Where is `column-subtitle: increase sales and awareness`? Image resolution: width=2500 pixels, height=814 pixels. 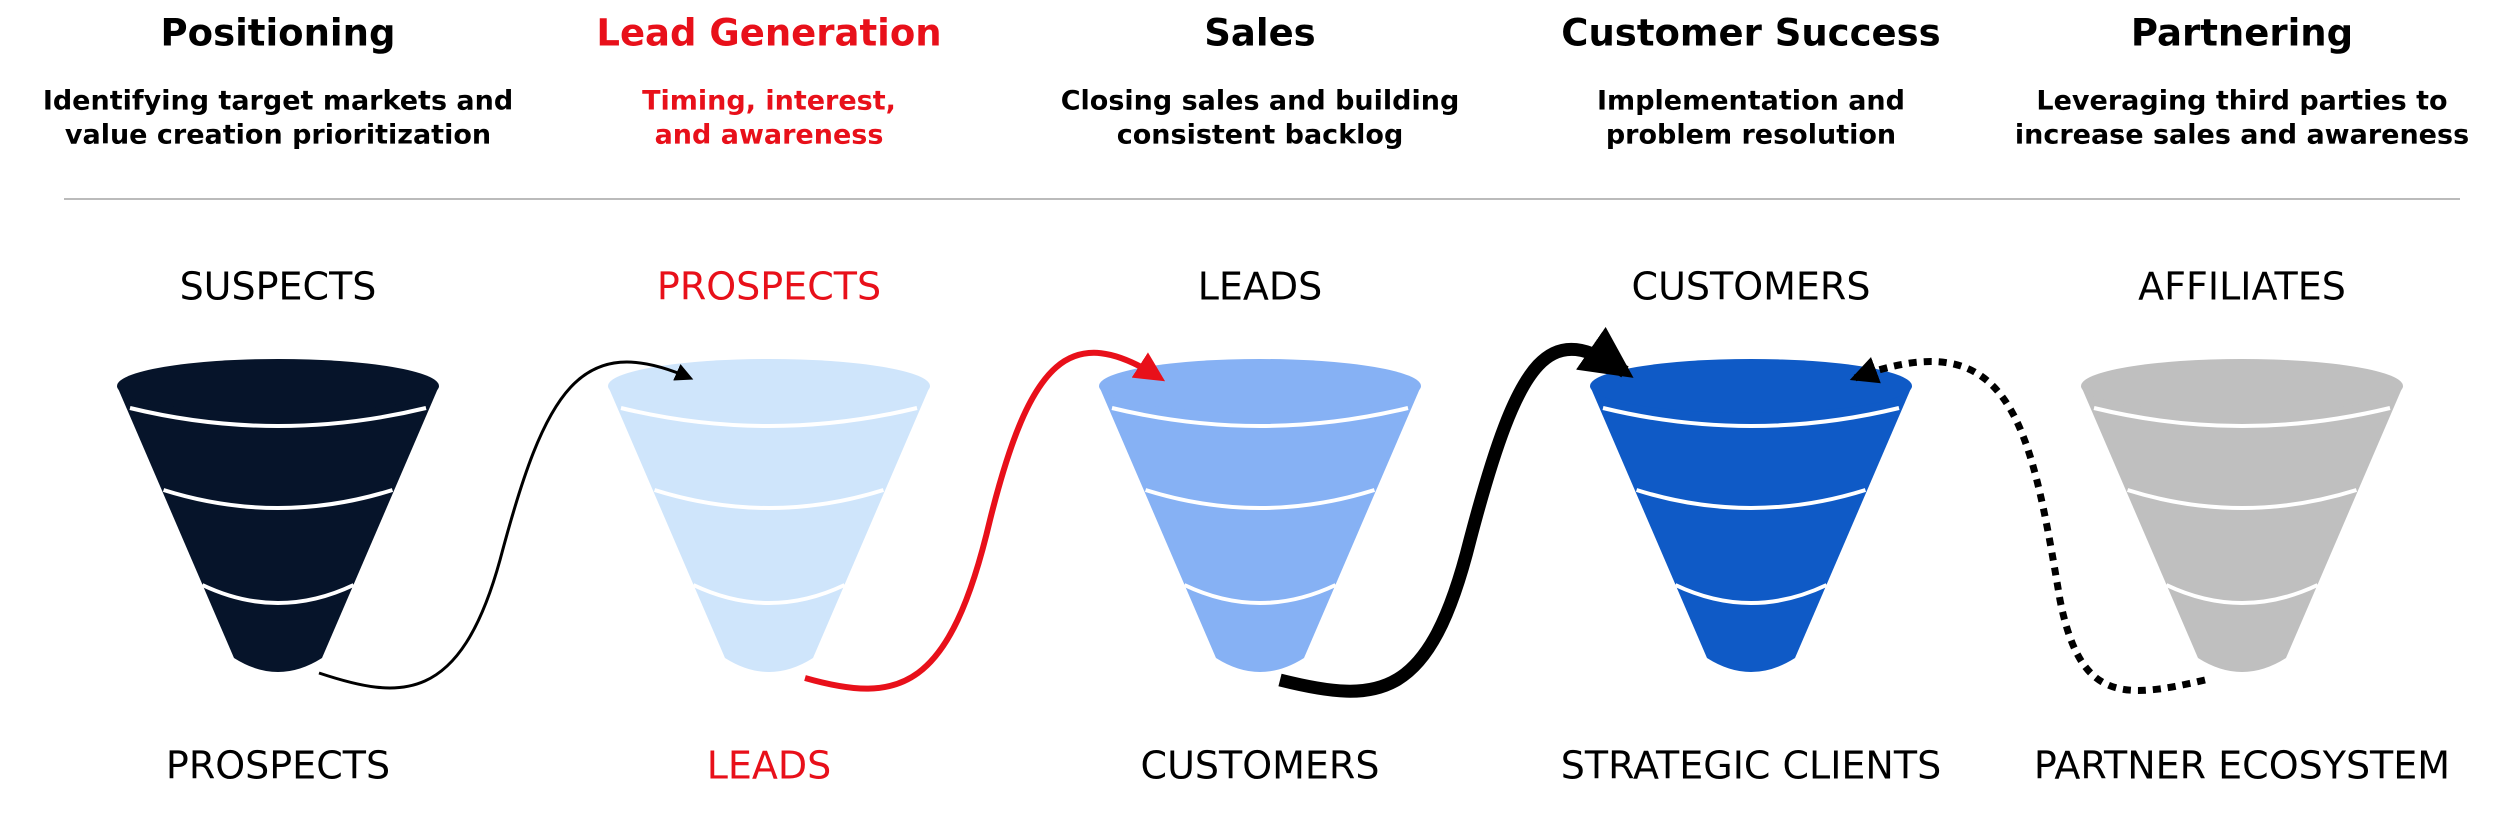 column-subtitle: increase sales and awareness is located at coordinates (2242, 135).